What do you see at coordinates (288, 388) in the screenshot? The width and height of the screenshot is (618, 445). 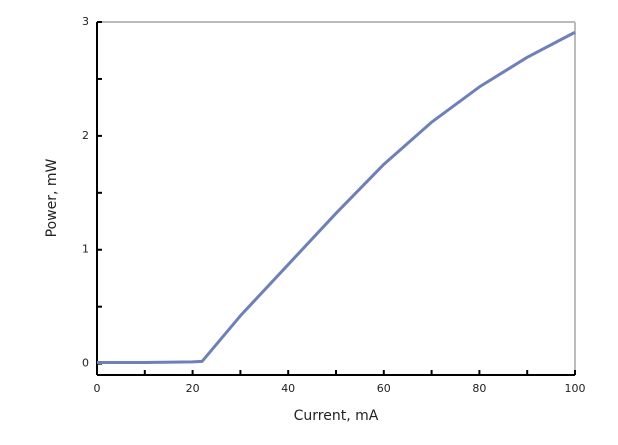 I see `x-tick-label: 40` at bounding box center [288, 388].